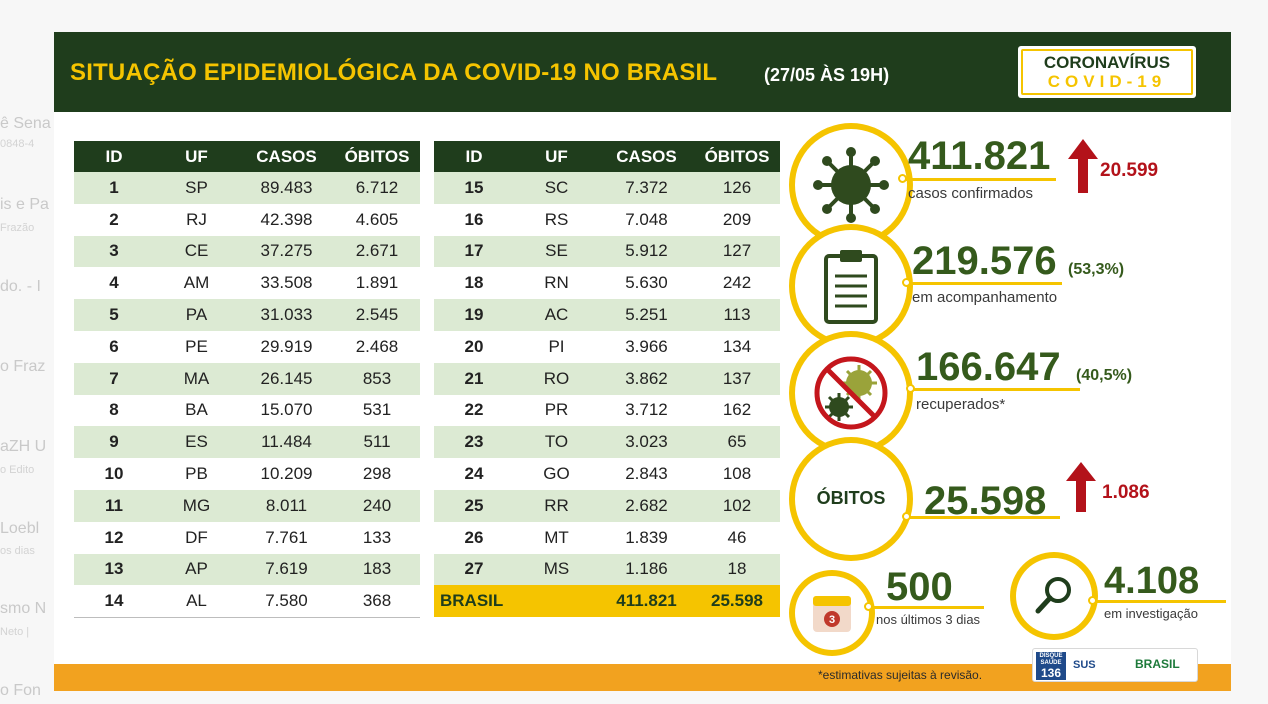 This screenshot has height=704, width=1268. Describe the element at coordinates (919, 587) in the screenshot. I see `last3-value: 500` at that location.